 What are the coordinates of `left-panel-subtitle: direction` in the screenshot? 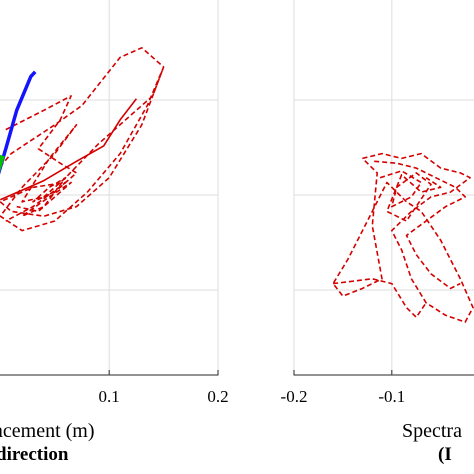 It's located at (34, 454).